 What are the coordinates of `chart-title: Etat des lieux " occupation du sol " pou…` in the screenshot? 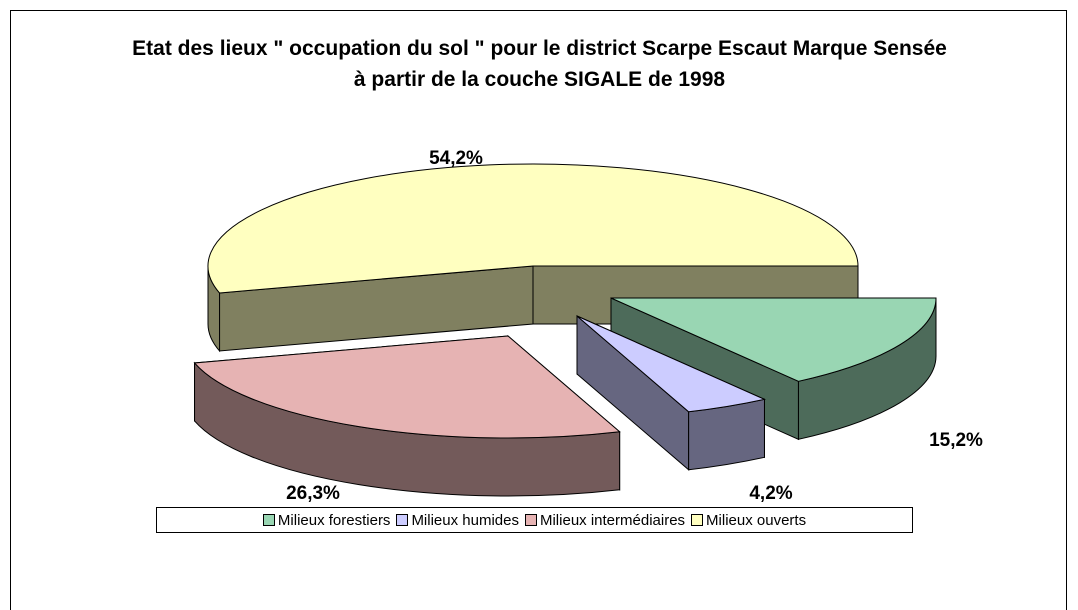 It's located at (539, 64).